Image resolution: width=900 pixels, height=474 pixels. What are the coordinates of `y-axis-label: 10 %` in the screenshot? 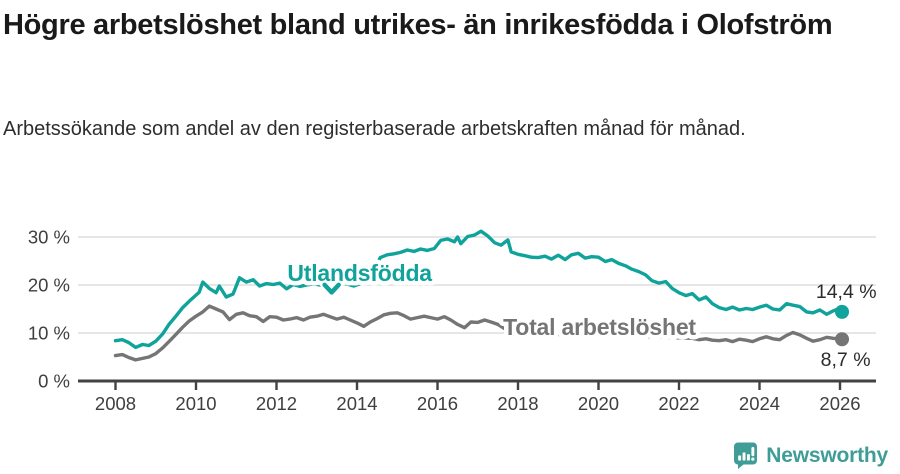 It's located at (49, 333).